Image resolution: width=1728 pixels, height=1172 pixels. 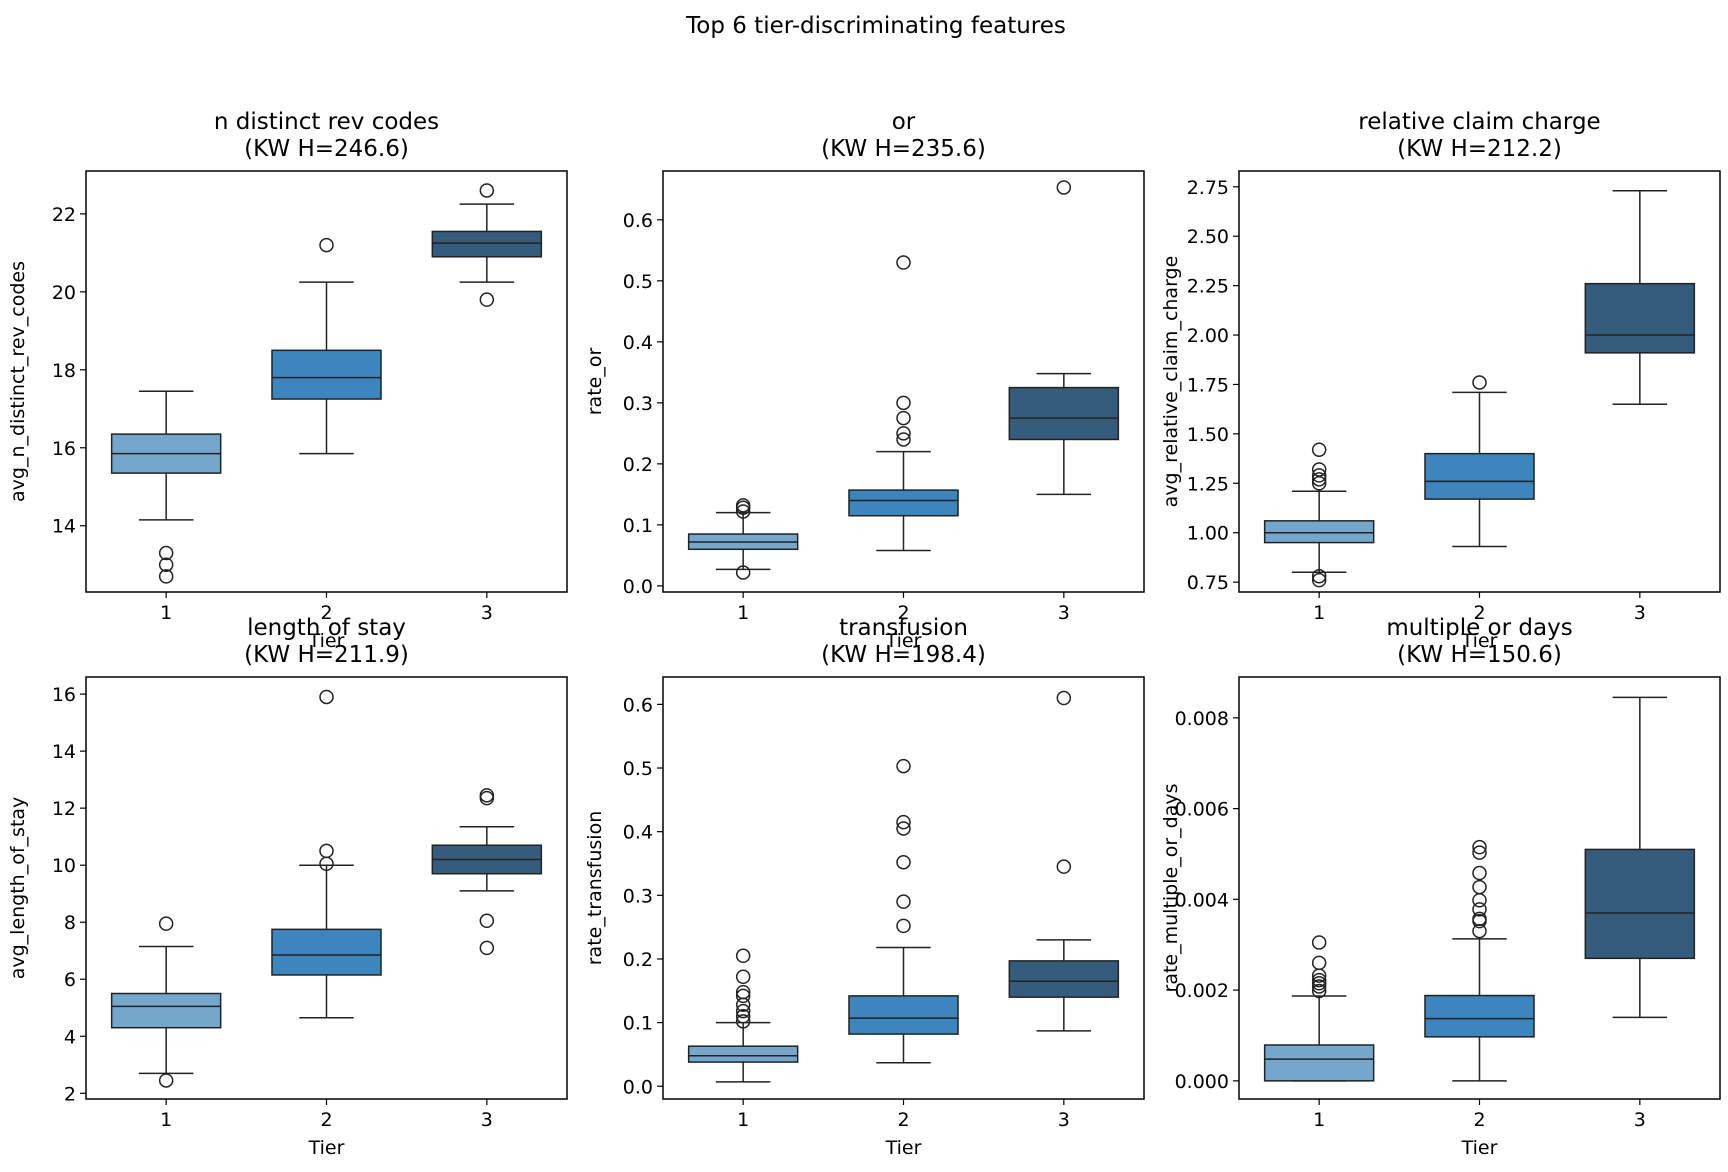 What do you see at coordinates (903, 655) in the screenshot?
I see `subplot-subtitle: (KW H=198.4)` at bounding box center [903, 655].